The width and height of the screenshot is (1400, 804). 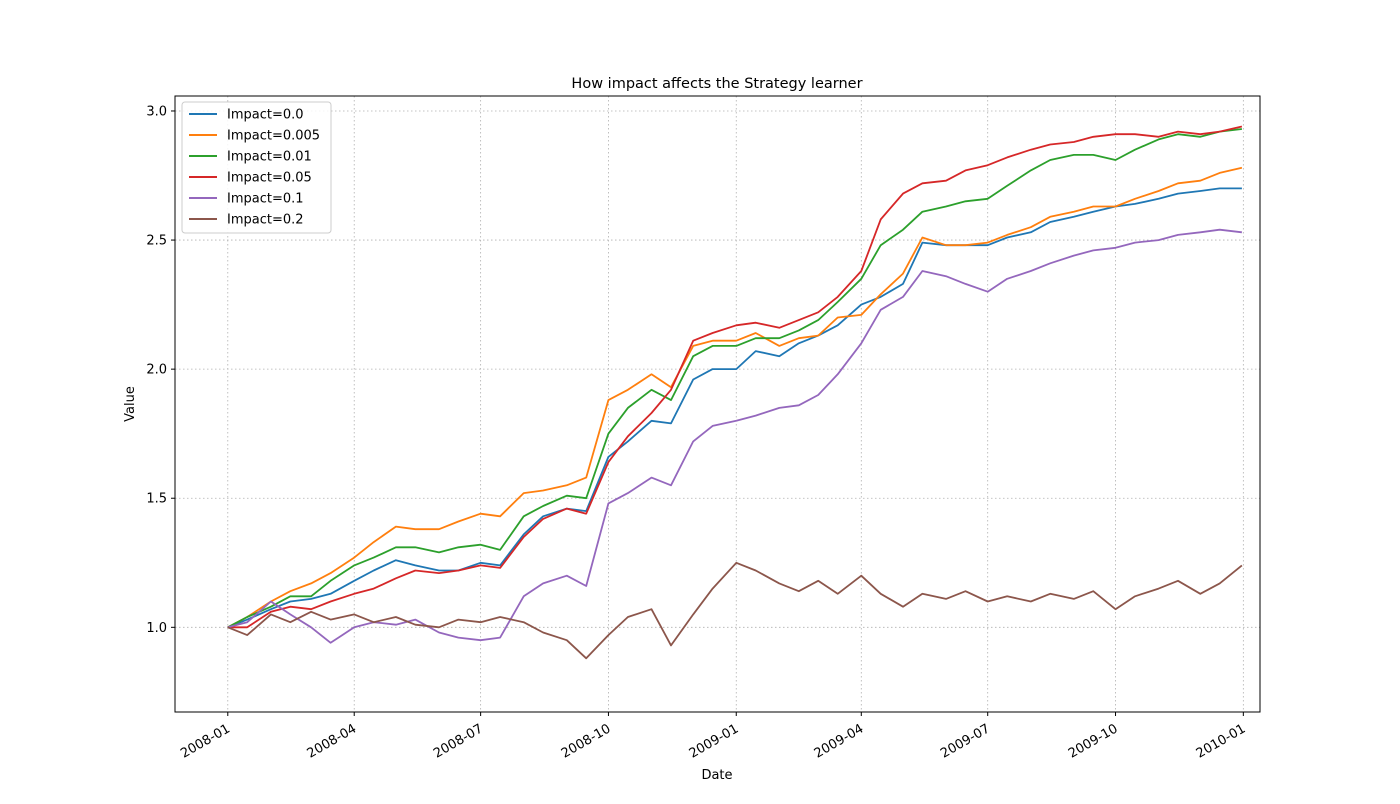 I want to click on y-axis-label: Value, so click(x=130, y=404).